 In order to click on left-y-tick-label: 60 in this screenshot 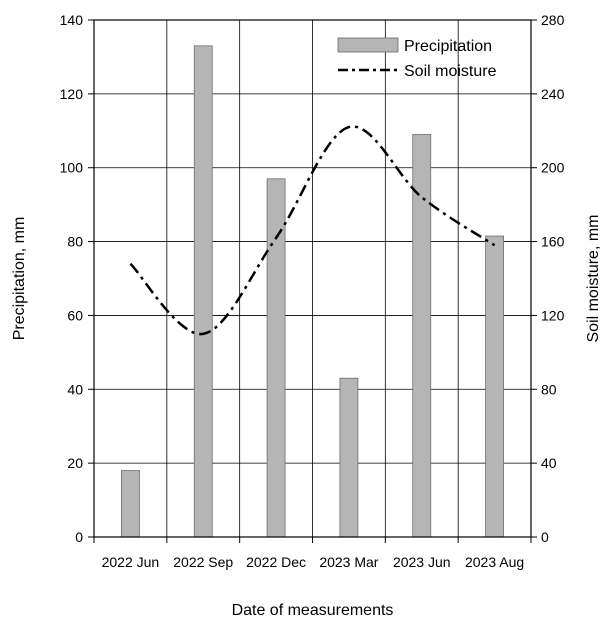, I will do `click(75, 315)`.